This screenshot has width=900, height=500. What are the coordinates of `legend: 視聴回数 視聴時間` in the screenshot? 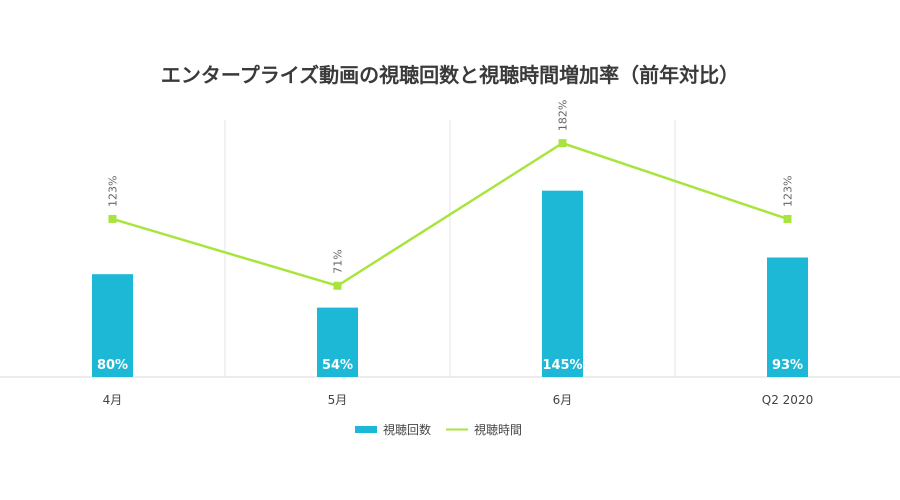 It's located at (438, 429).